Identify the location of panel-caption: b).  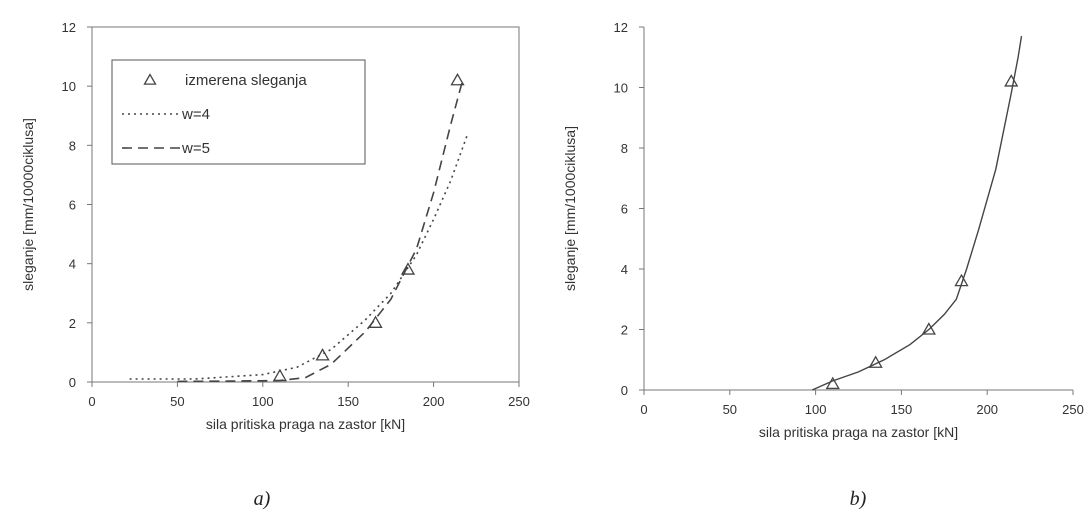
(858, 499).